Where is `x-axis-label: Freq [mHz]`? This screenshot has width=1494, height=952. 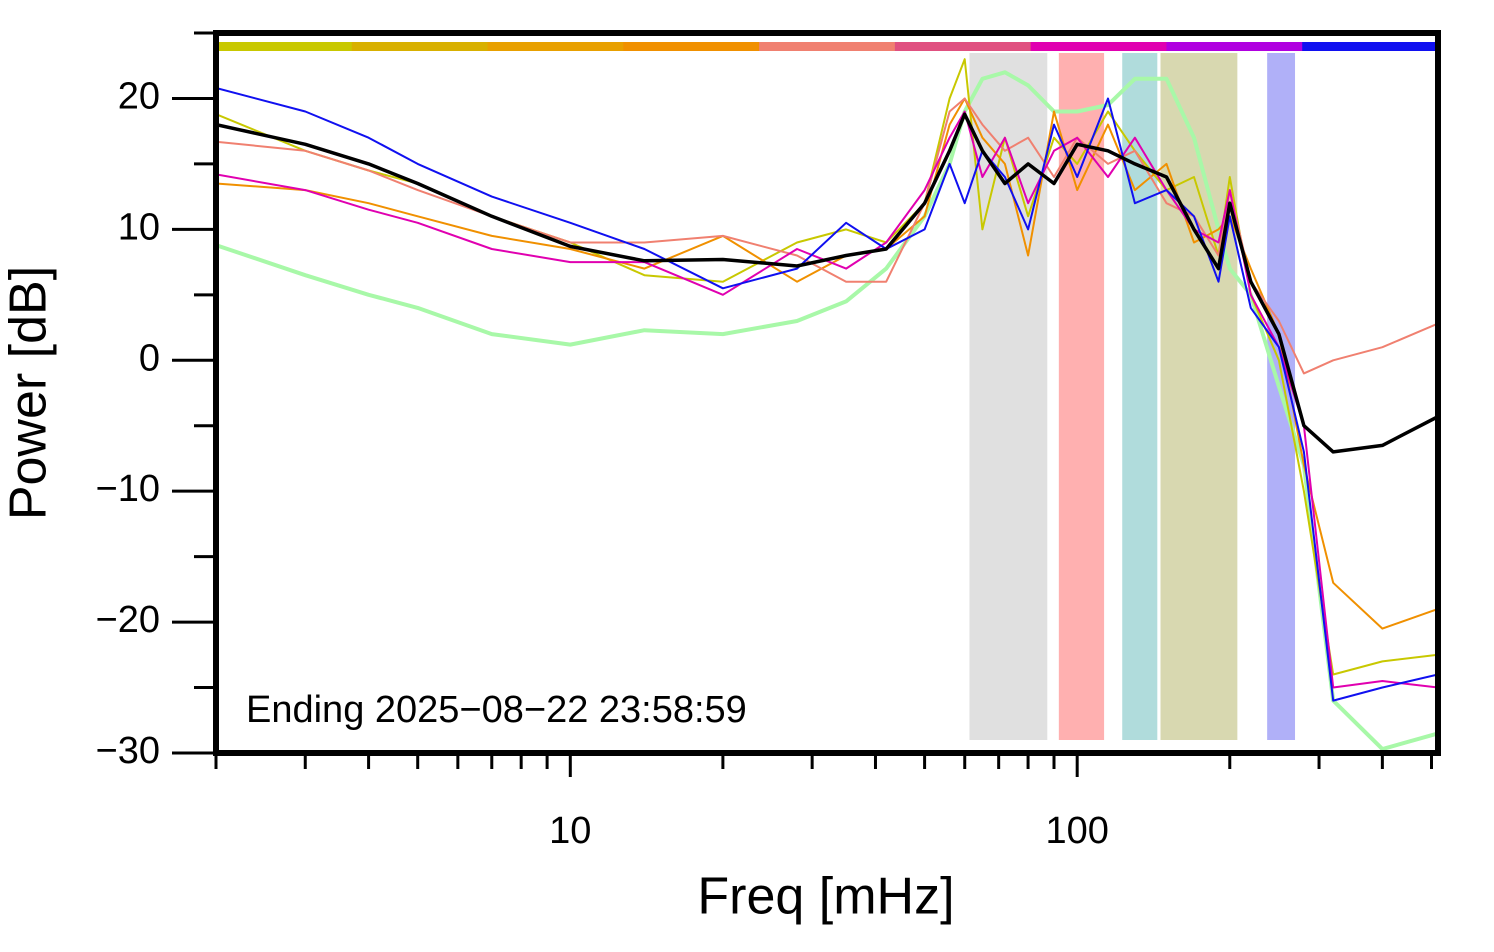
x-axis-label: Freq [mHz] is located at coordinates (825, 897).